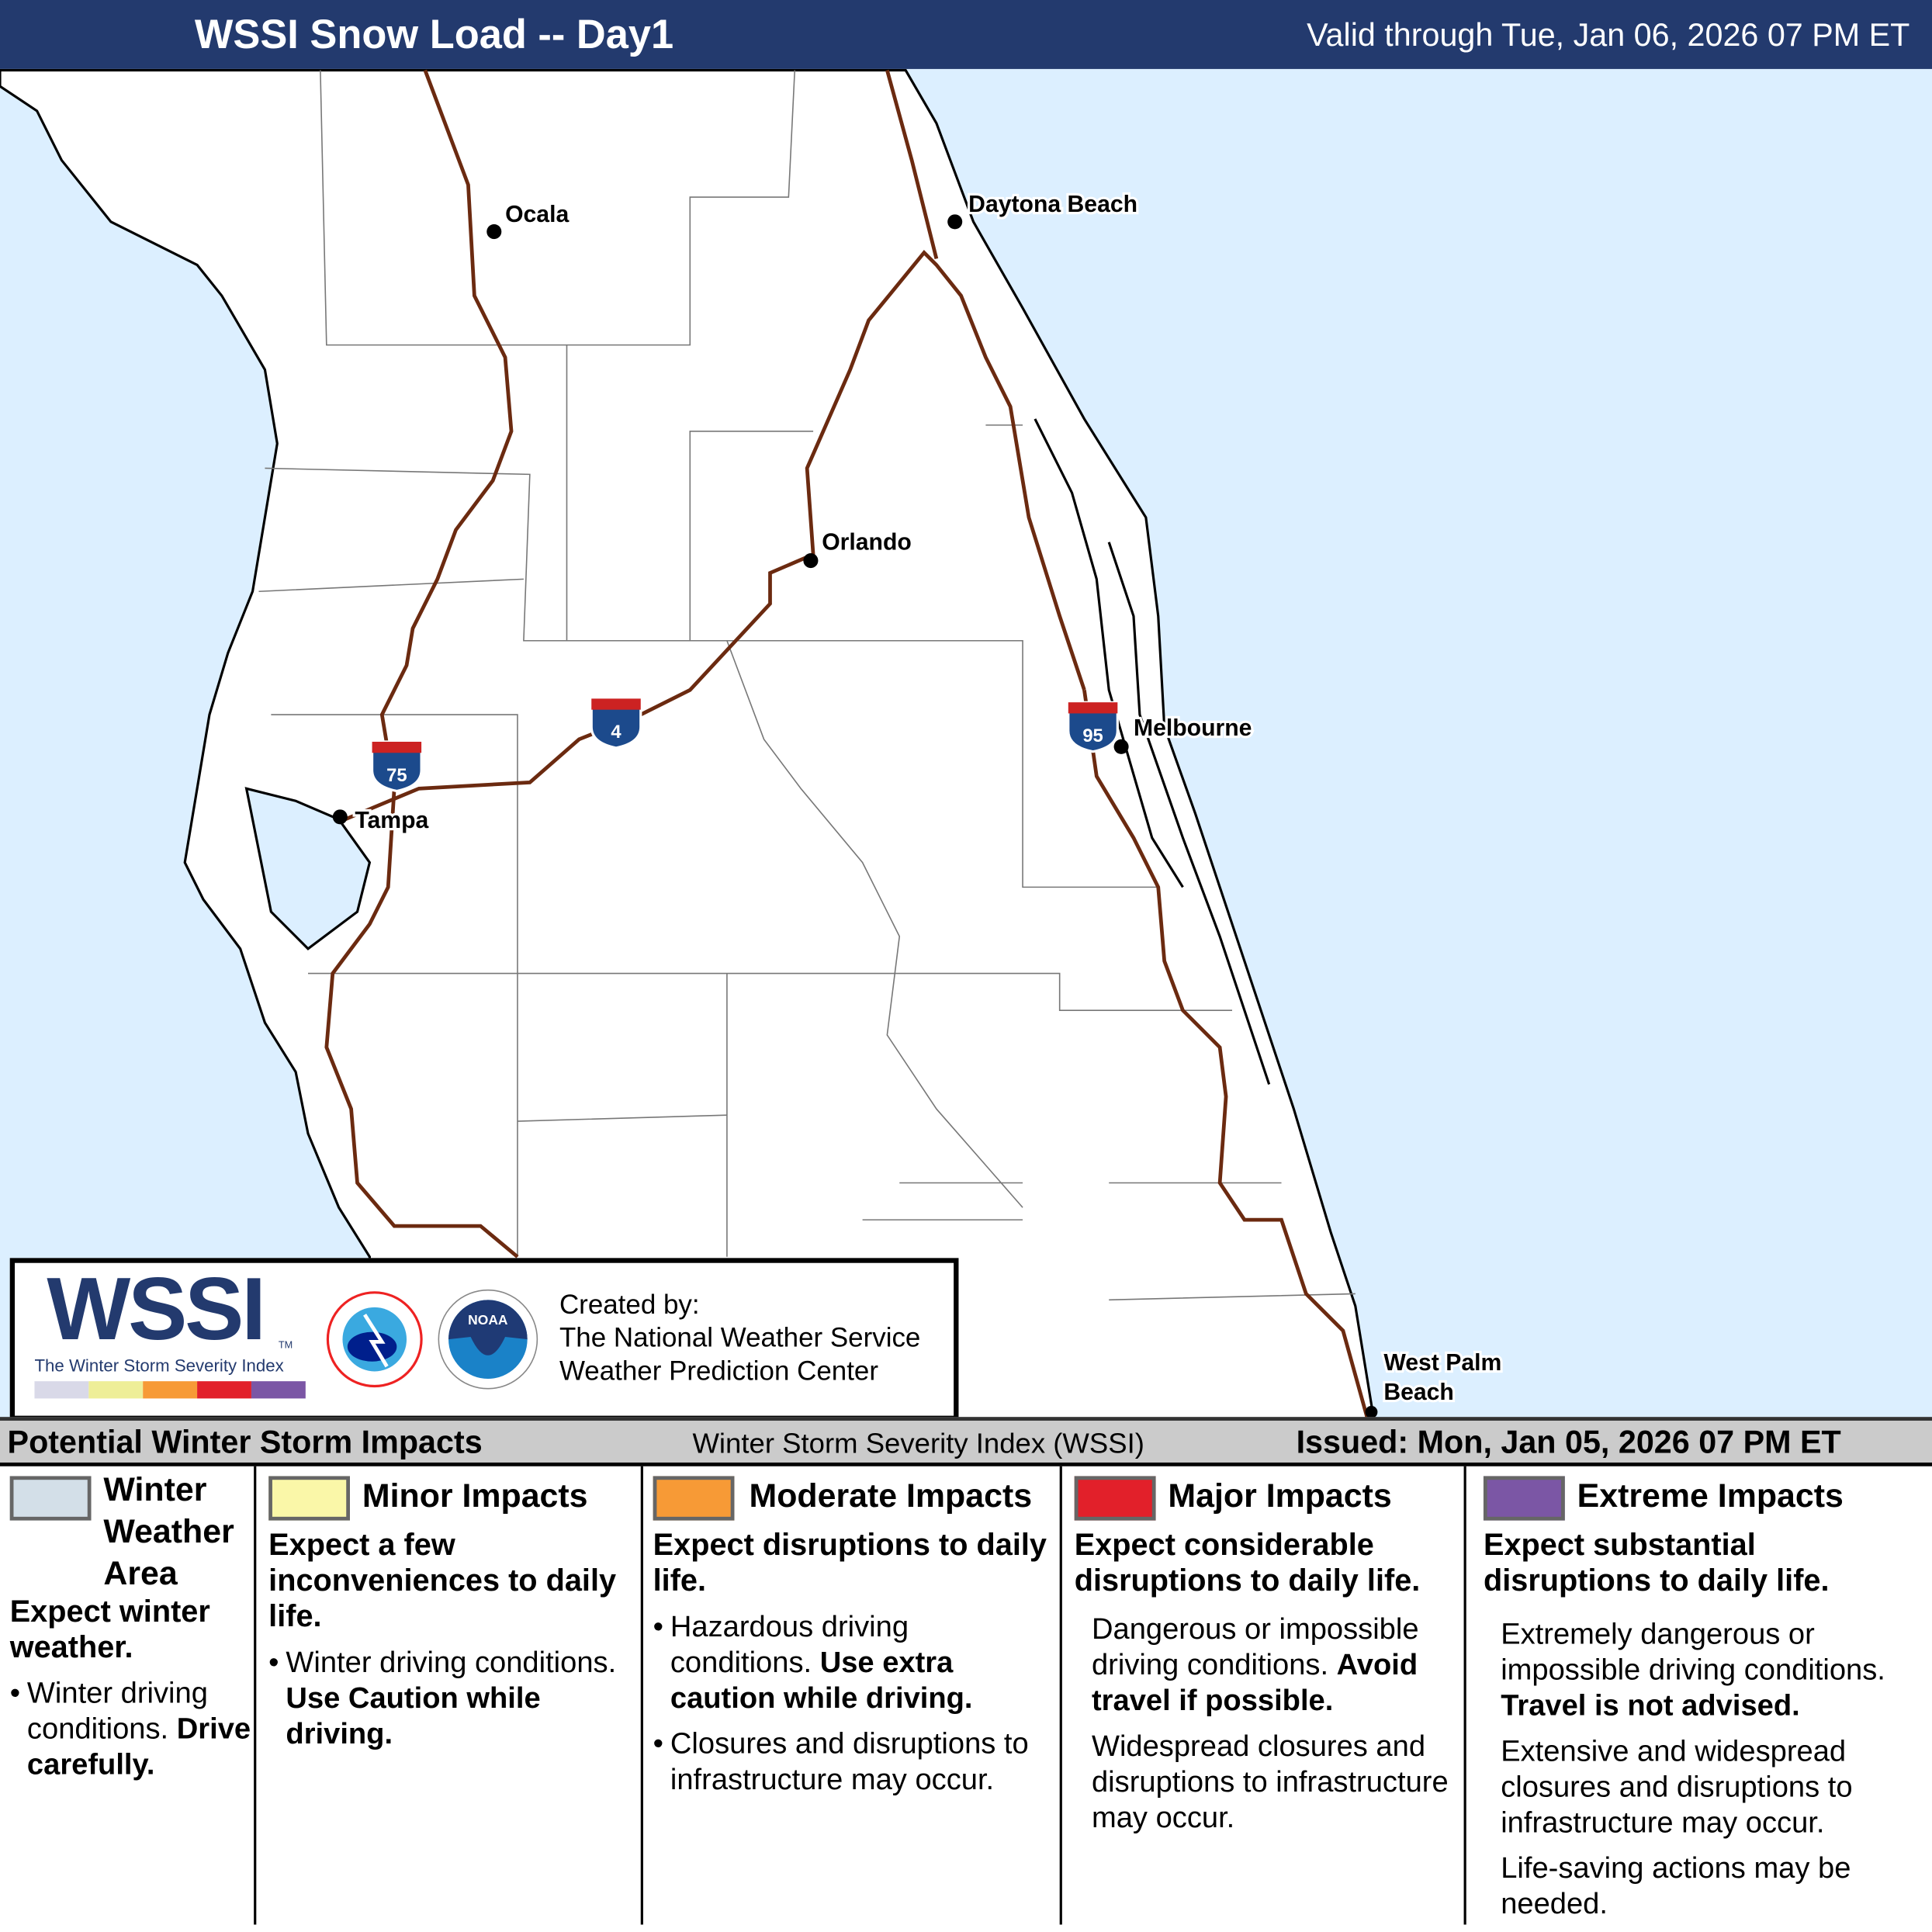 The width and height of the screenshot is (1932, 1932). What do you see at coordinates (537, 215) in the screenshot?
I see `city-ocala: Ocala` at bounding box center [537, 215].